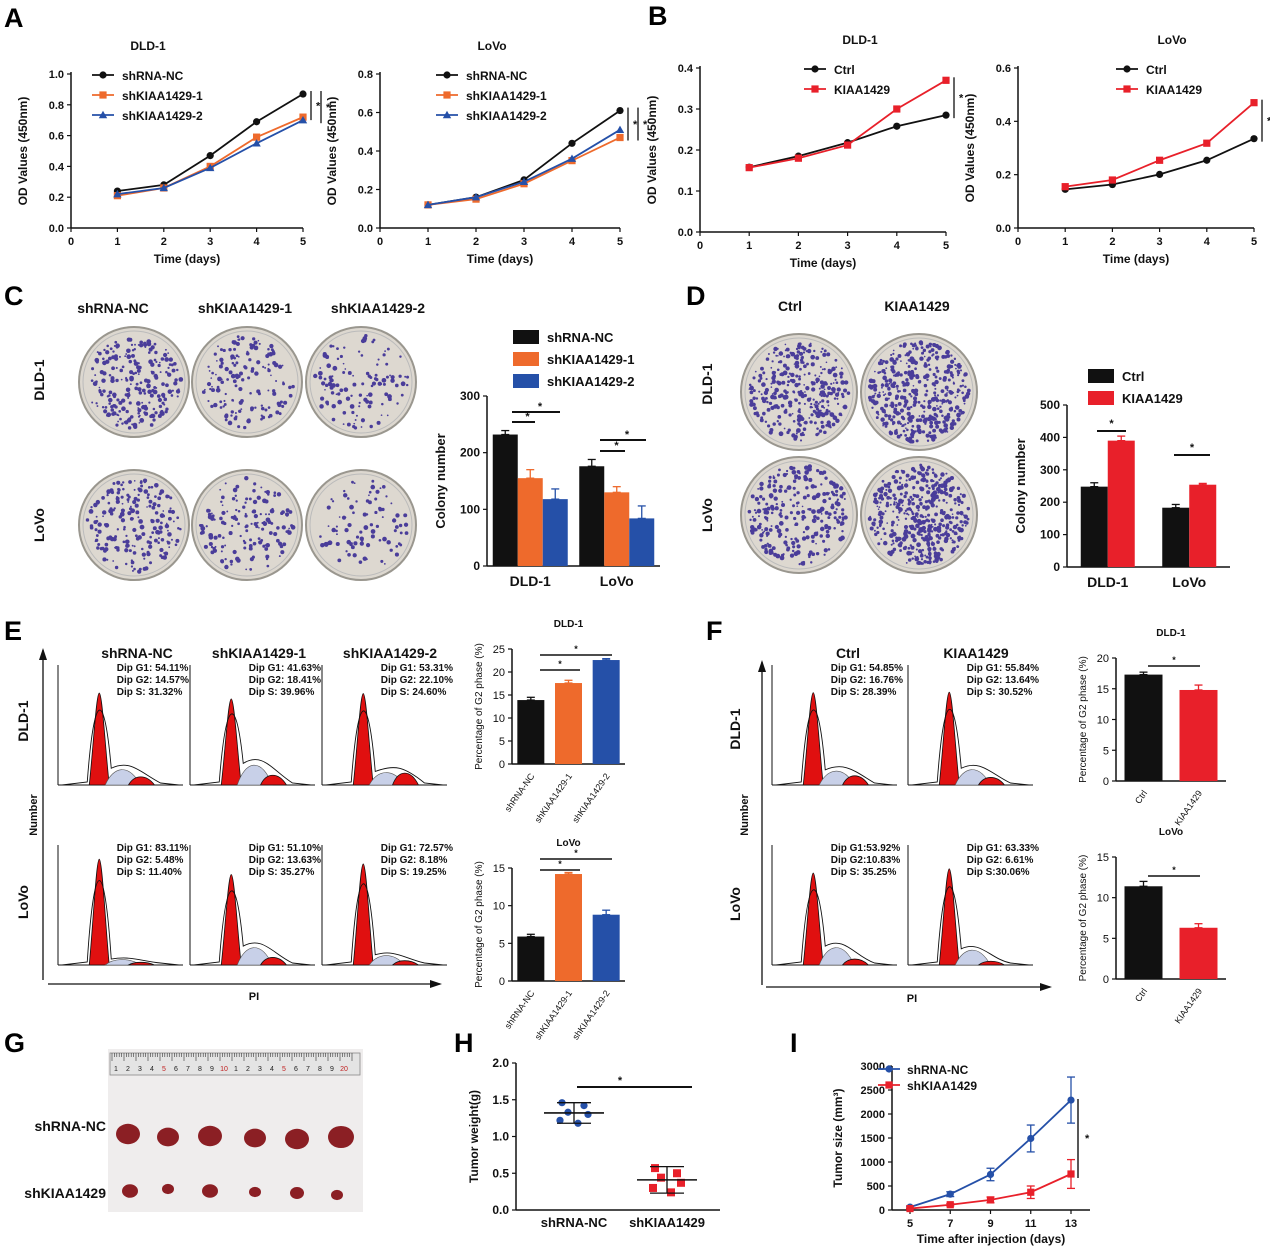 This screenshot has width=1270, height=1249. What do you see at coordinates (332, 151) in the screenshot?
I see `y-axis-label: OD Values (450nm)` at bounding box center [332, 151].